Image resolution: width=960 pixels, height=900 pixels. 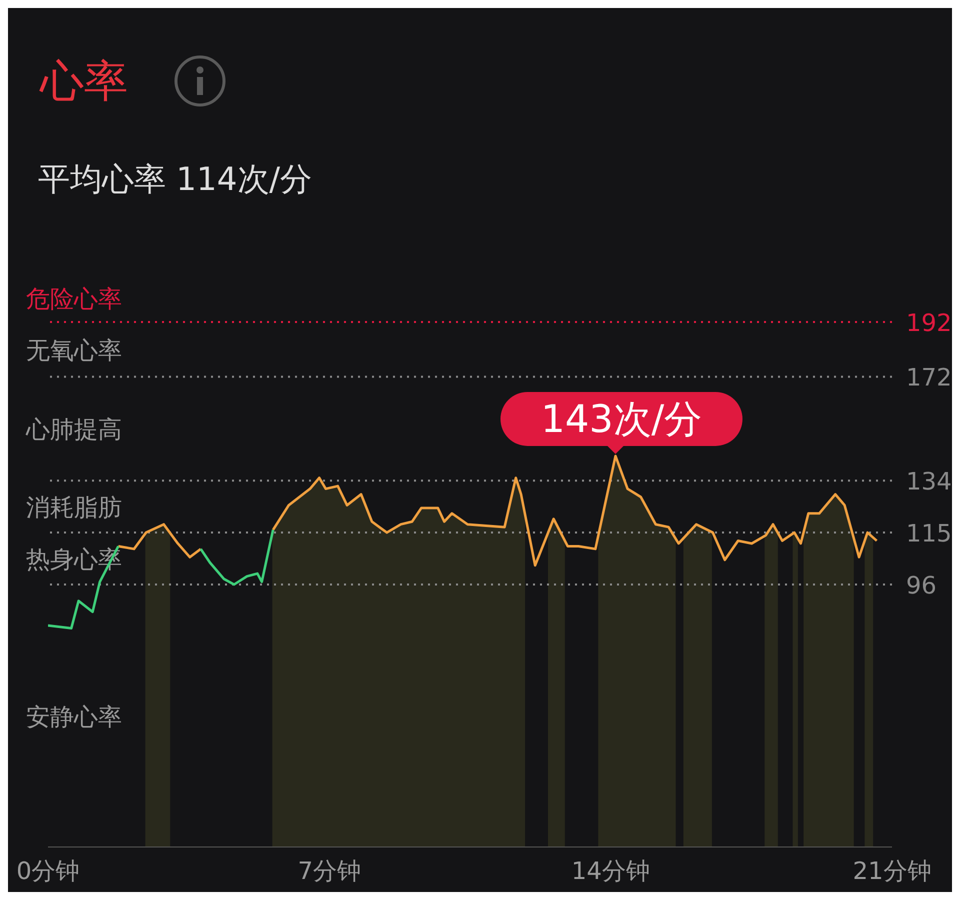 What do you see at coordinates (610, 871) in the screenshot?
I see `x-tick-label: 14分钟` at bounding box center [610, 871].